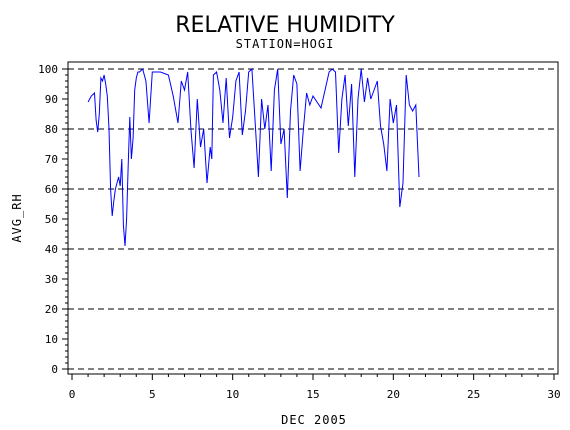 This screenshot has height=430, width=570. What do you see at coordinates (51, 309) in the screenshot?
I see `y-tick-label: 20` at bounding box center [51, 309].